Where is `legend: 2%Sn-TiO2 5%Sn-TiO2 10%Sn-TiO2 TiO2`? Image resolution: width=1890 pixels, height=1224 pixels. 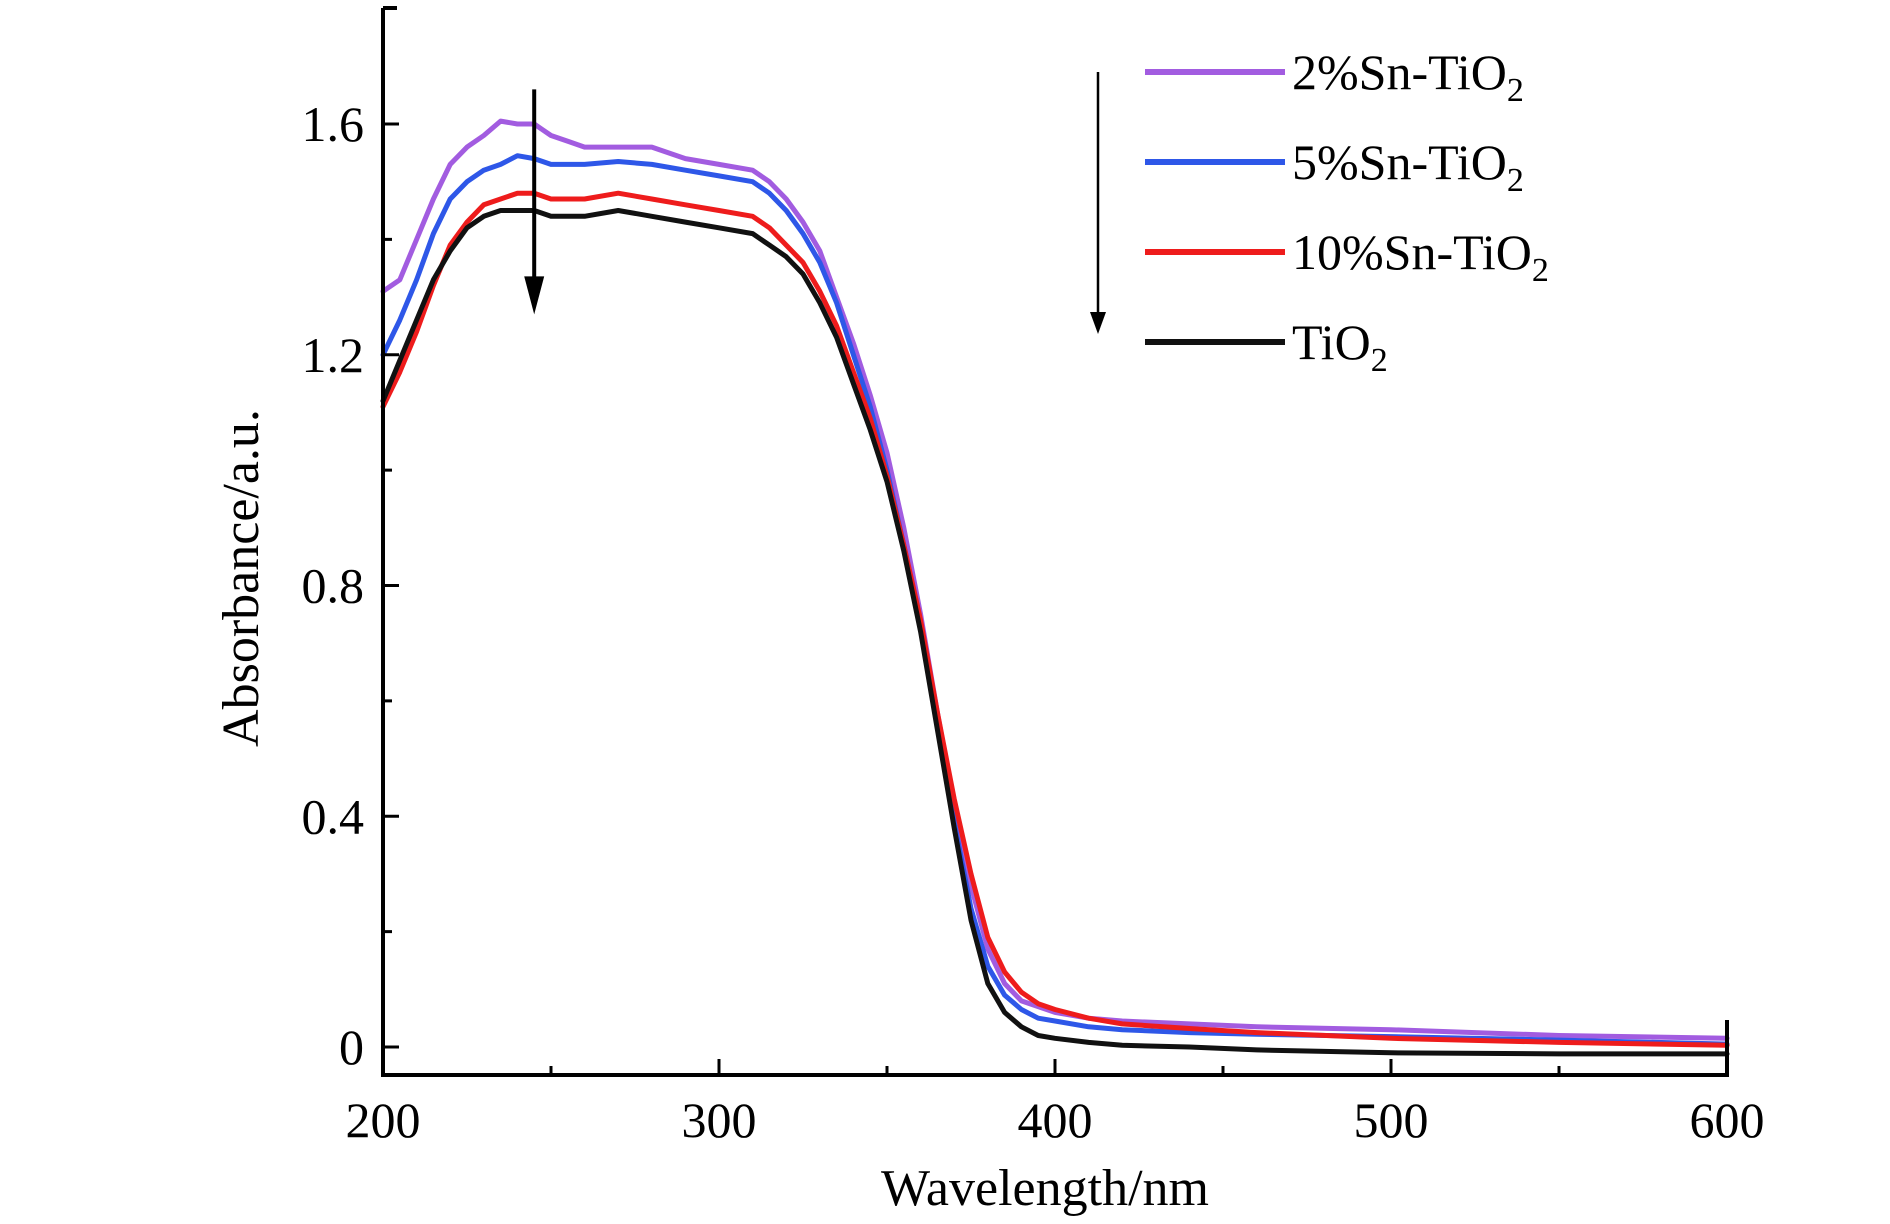 legend: 2%Sn-TiO2 5%Sn-TiO2 10%Sn-TiO2 TiO2 is located at coordinates (1347, 211).